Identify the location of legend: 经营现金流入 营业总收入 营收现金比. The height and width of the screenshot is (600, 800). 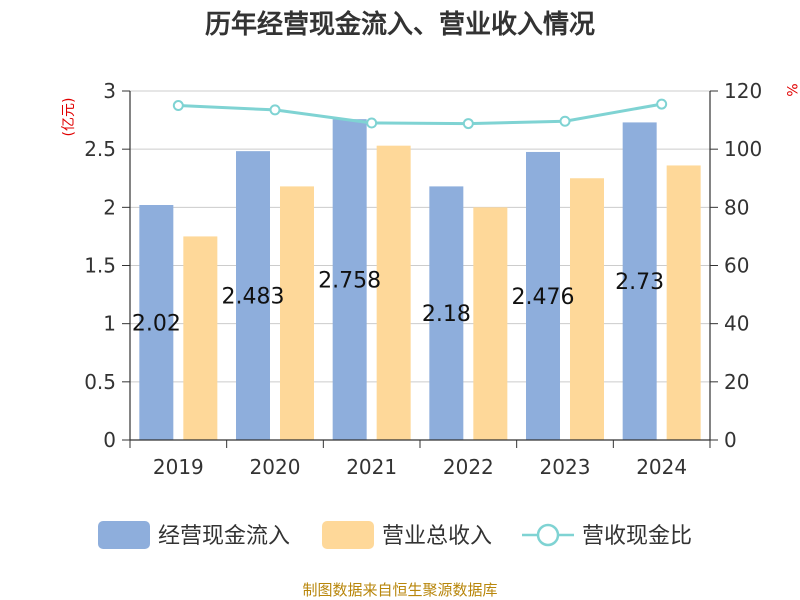
(395, 535).